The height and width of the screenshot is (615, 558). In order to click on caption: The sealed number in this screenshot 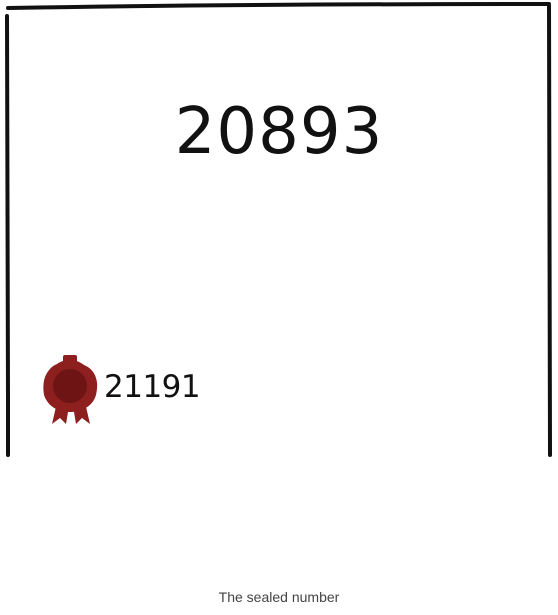, I will do `click(279, 597)`.